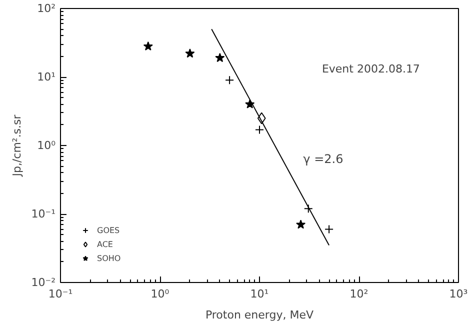  Describe the element at coordinates (46, 145) in the screenshot. I see `y-tick-label: 10⁰` at that location.